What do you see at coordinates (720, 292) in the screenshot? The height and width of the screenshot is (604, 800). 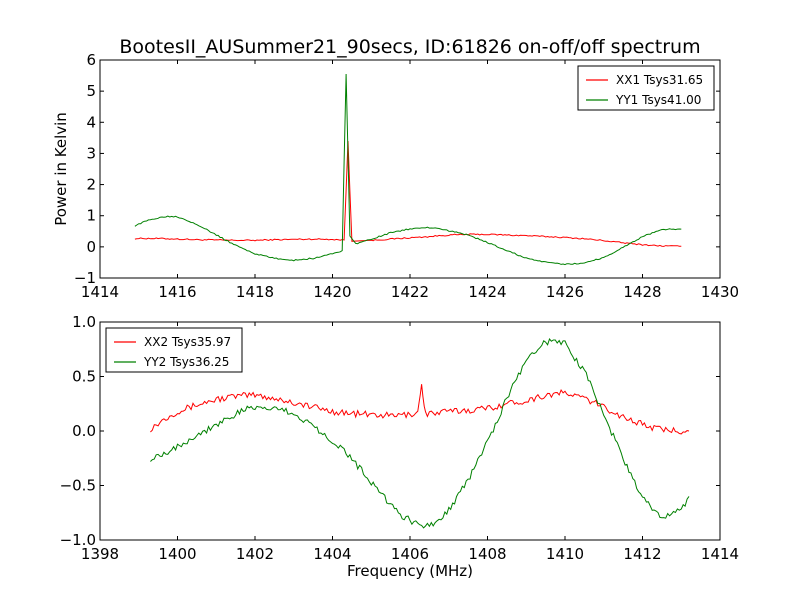 I see `top-xtick-label: 1430` at bounding box center [720, 292].